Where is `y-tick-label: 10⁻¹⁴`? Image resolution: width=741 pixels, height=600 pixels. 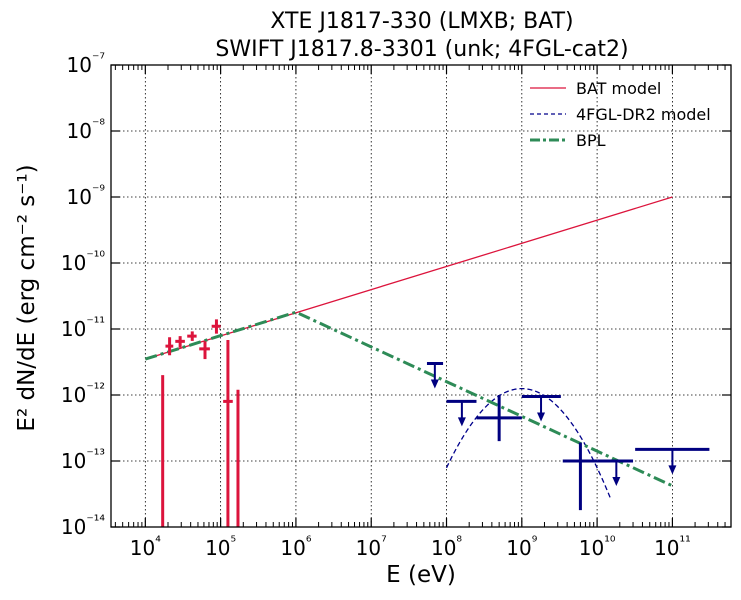 y-tick-label: 10⁻¹⁴ is located at coordinates (83, 526).